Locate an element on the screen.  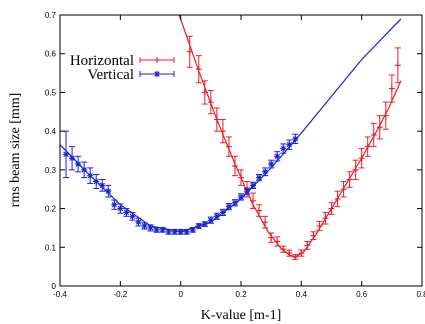
y-tick-label: 0.3 is located at coordinates (51, 170).